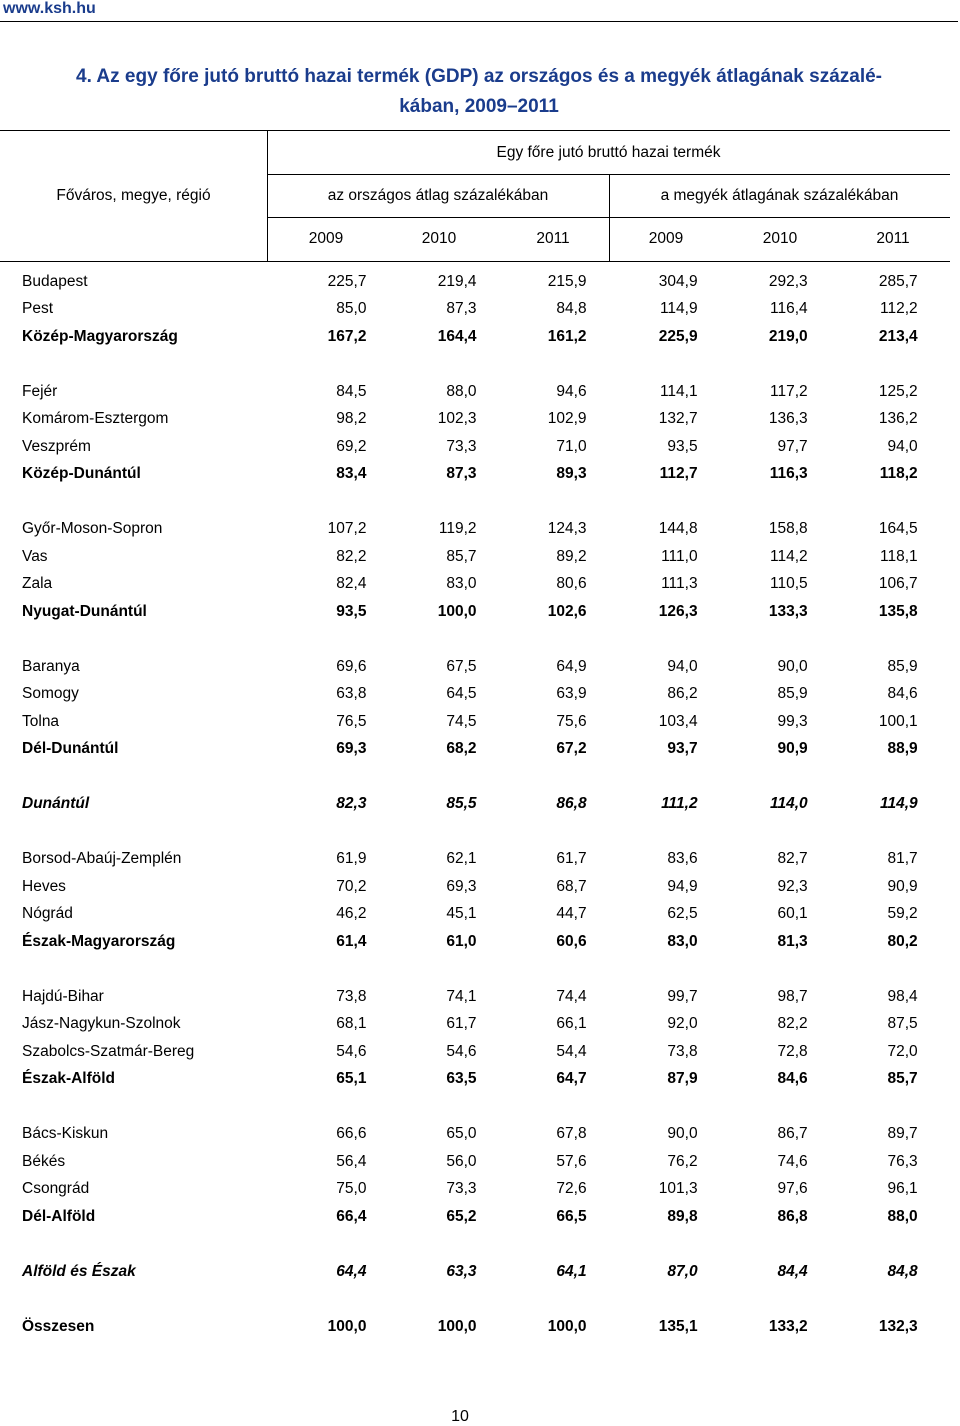 Image resolution: width=960 pixels, height=1426 pixels. What do you see at coordinates (95, 419) in the screenshot?
I see `row-label: Komárom-Esztergom` at bounding box center [95, 419].